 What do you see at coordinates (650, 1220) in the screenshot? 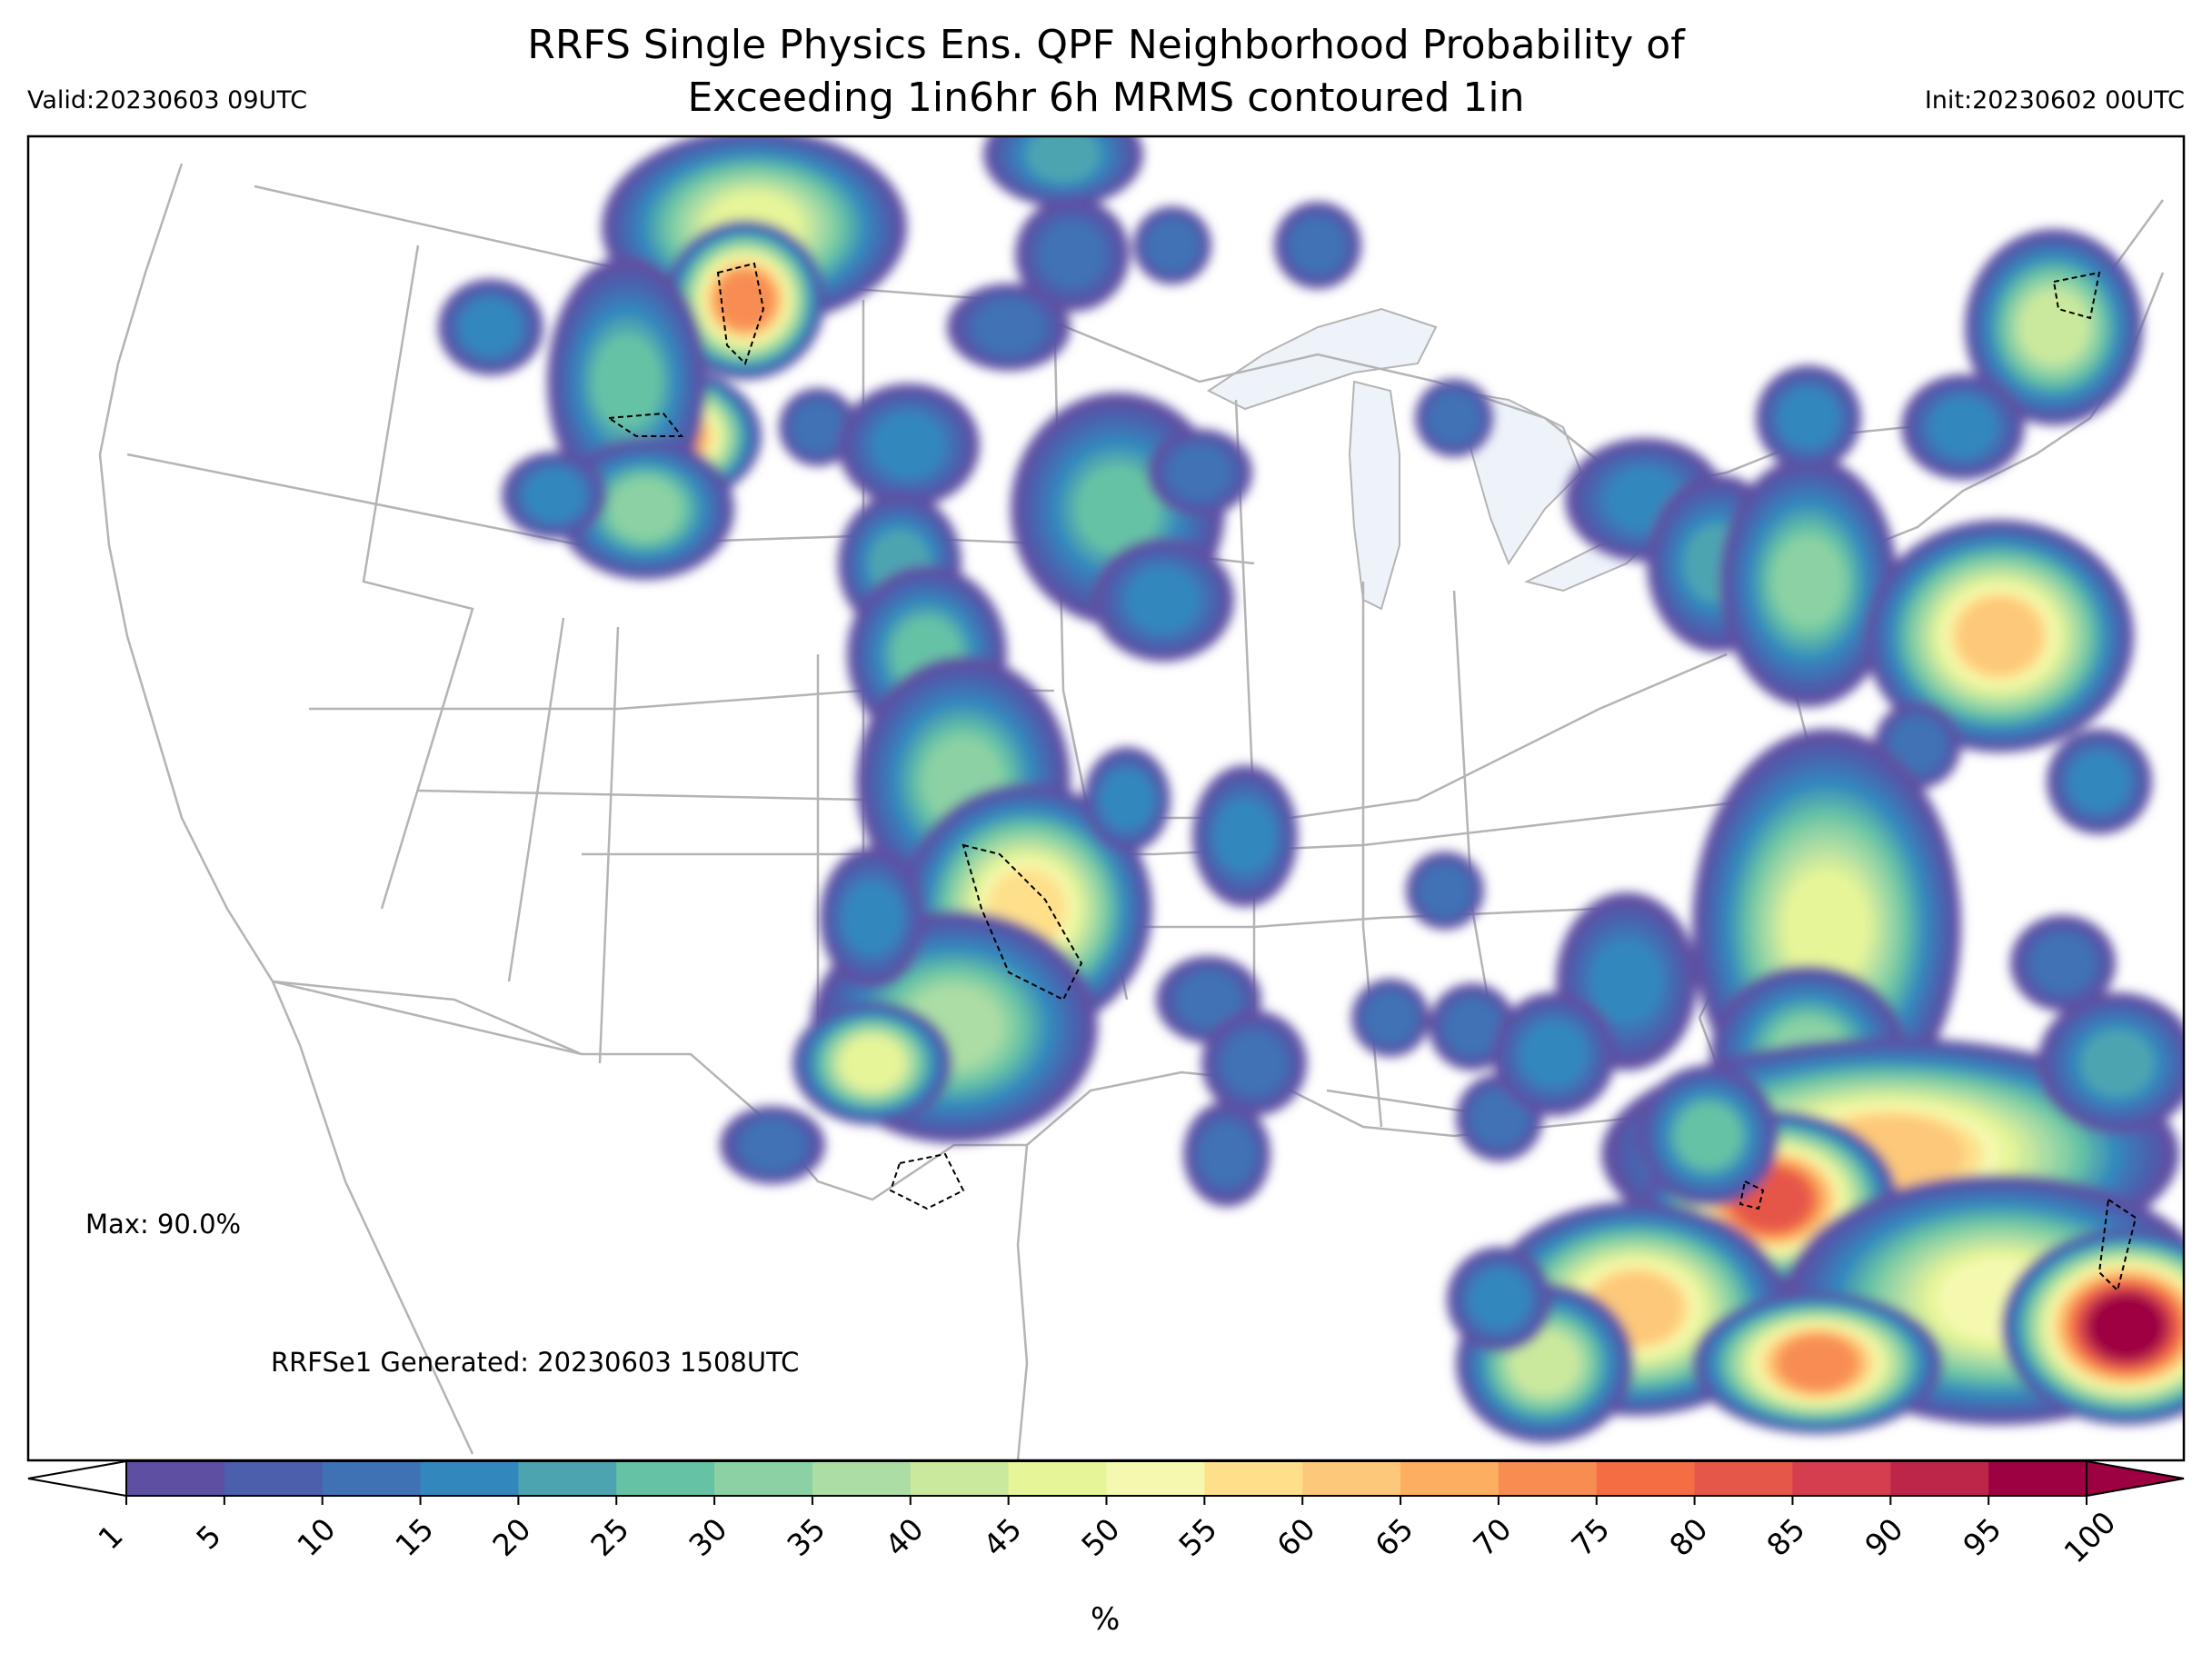
I see `us-mexico-border` at bounding box center [650, 1220].